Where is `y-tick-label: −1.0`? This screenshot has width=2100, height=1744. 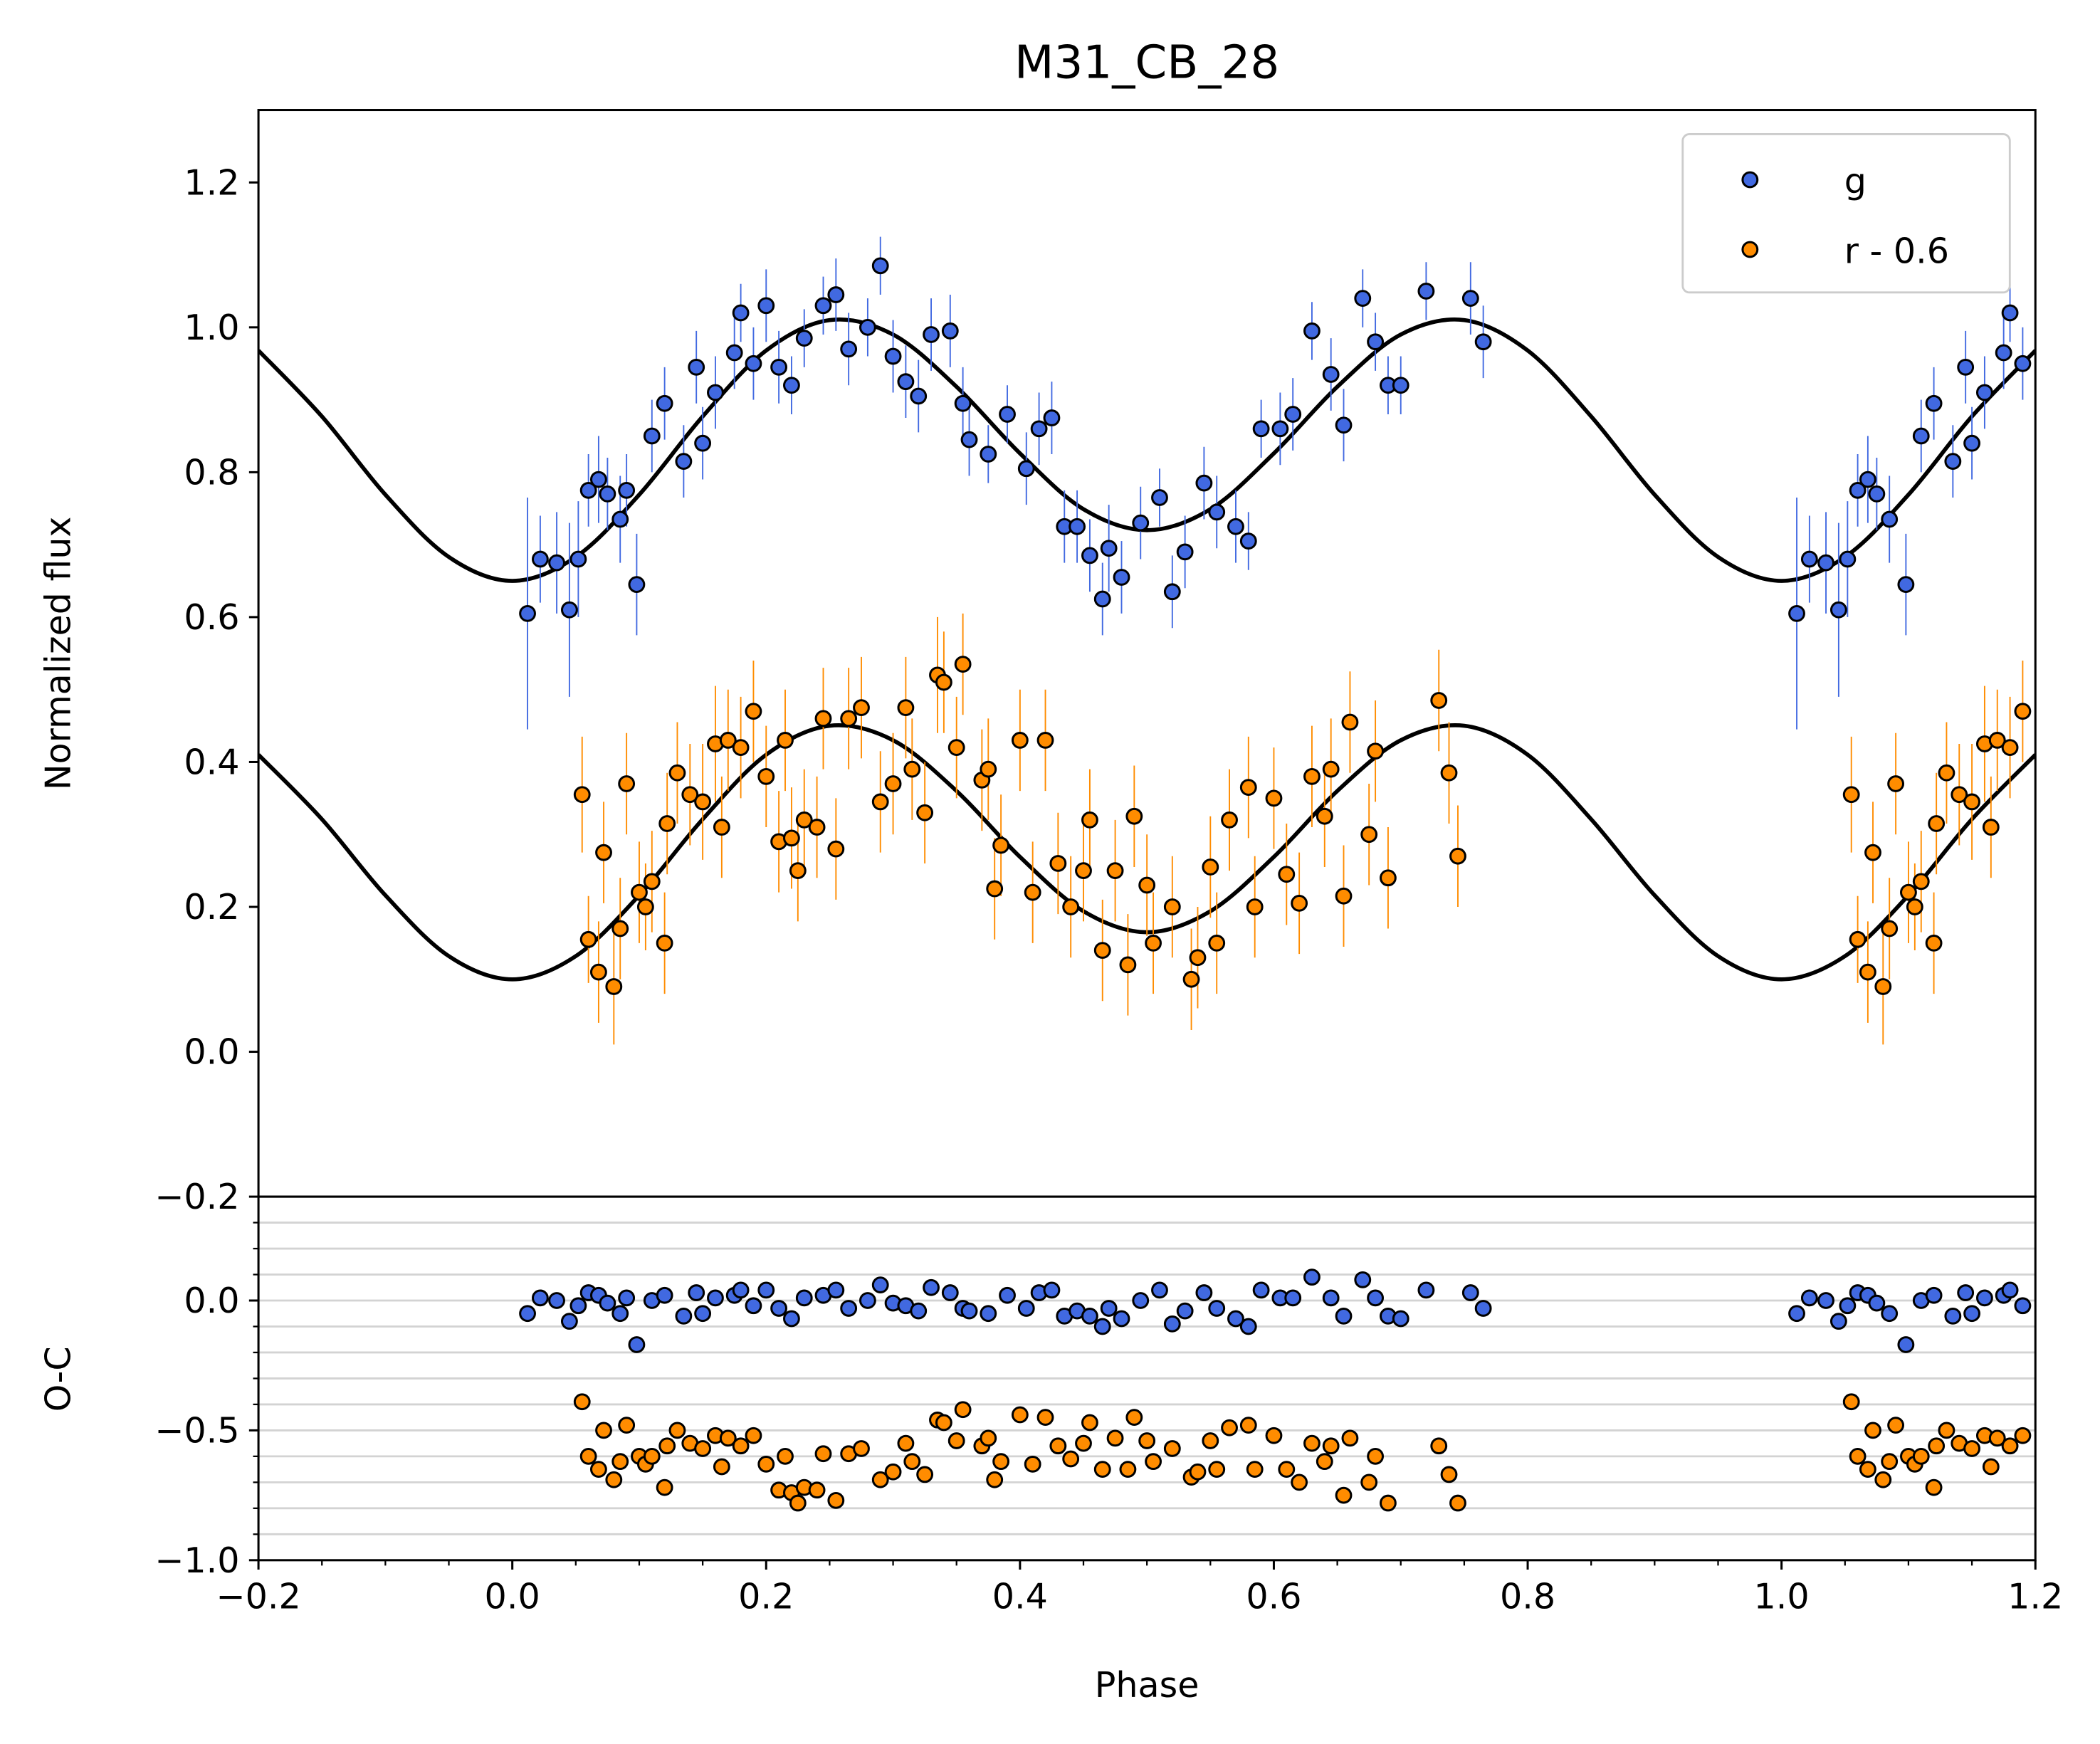 y-tick-label: −1.0 is located at coordinates (196, 1560).